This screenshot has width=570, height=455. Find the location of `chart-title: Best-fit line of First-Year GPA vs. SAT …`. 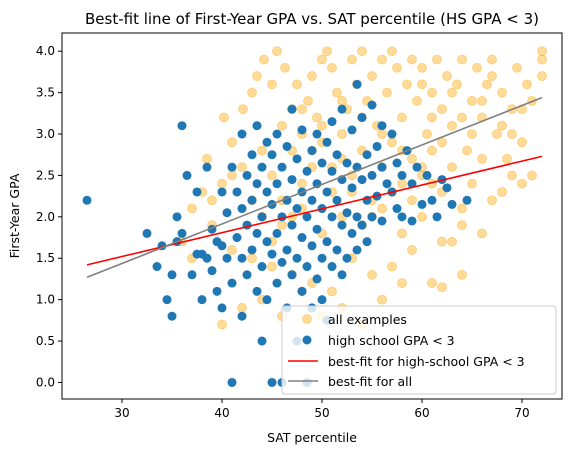

chart-title: Best-fit line of First-Year GPA vs. SAT … is located at coordinates (312, 19).